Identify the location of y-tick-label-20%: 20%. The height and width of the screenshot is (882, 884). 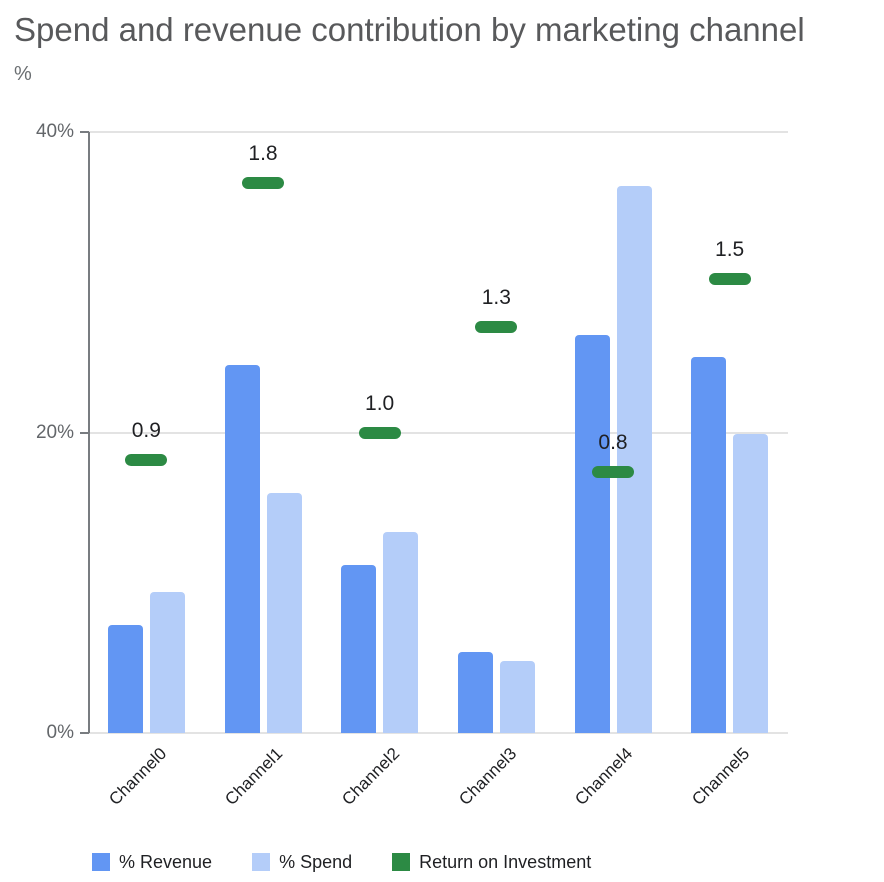
(54, 432).